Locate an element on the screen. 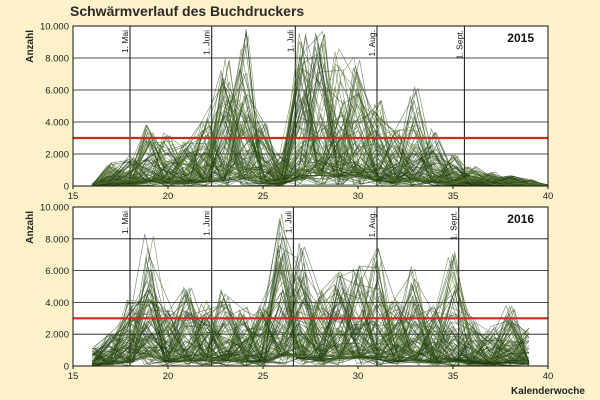 This screenshot has width=600, height=400. chart-title: Schwärmverlauf des Buchdruckers is located at coordinates (187, 11).